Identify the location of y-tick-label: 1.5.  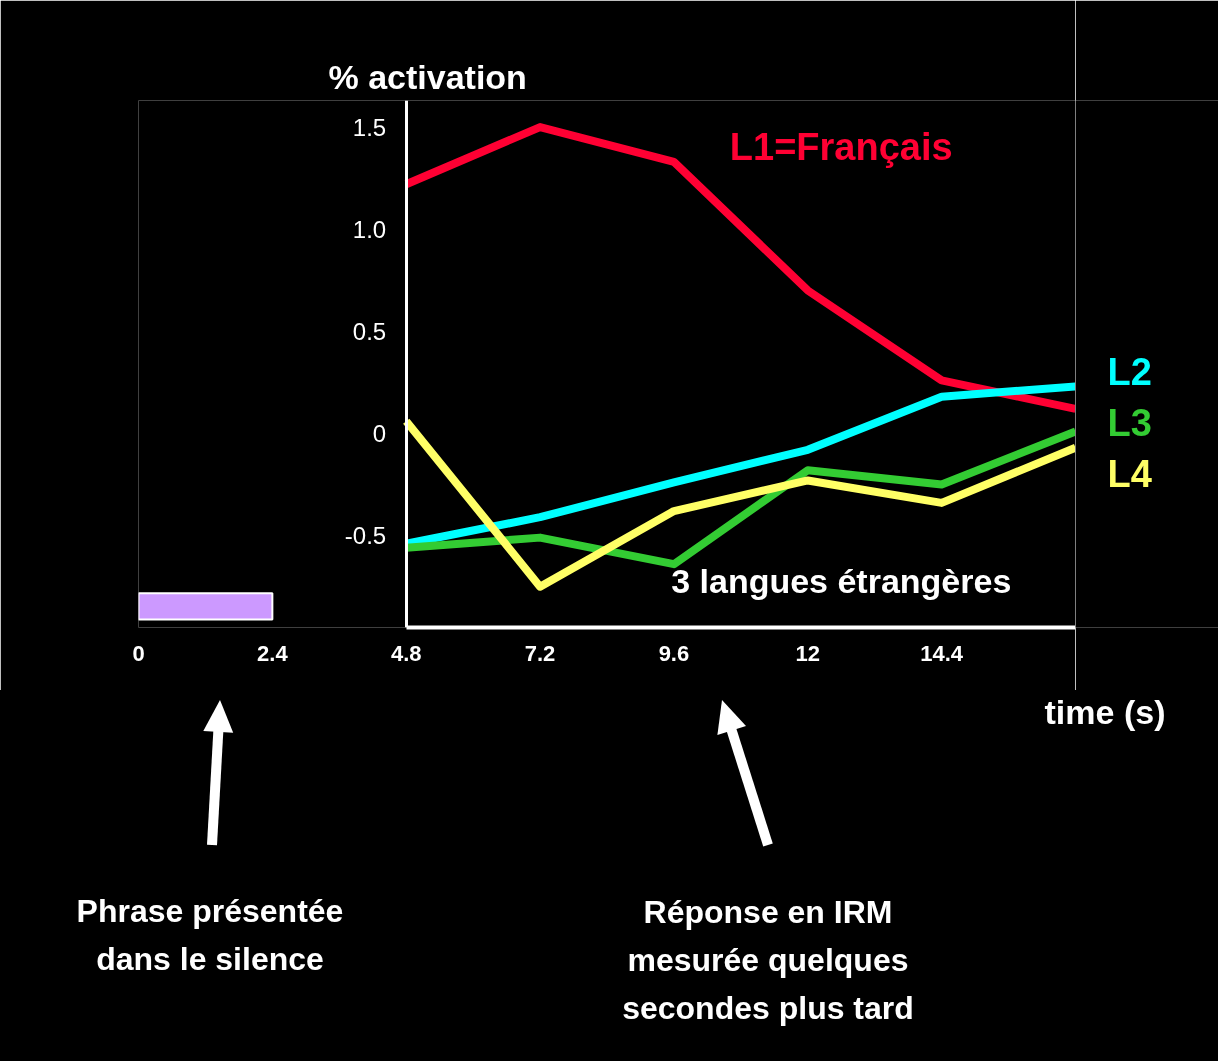
(369, 127).